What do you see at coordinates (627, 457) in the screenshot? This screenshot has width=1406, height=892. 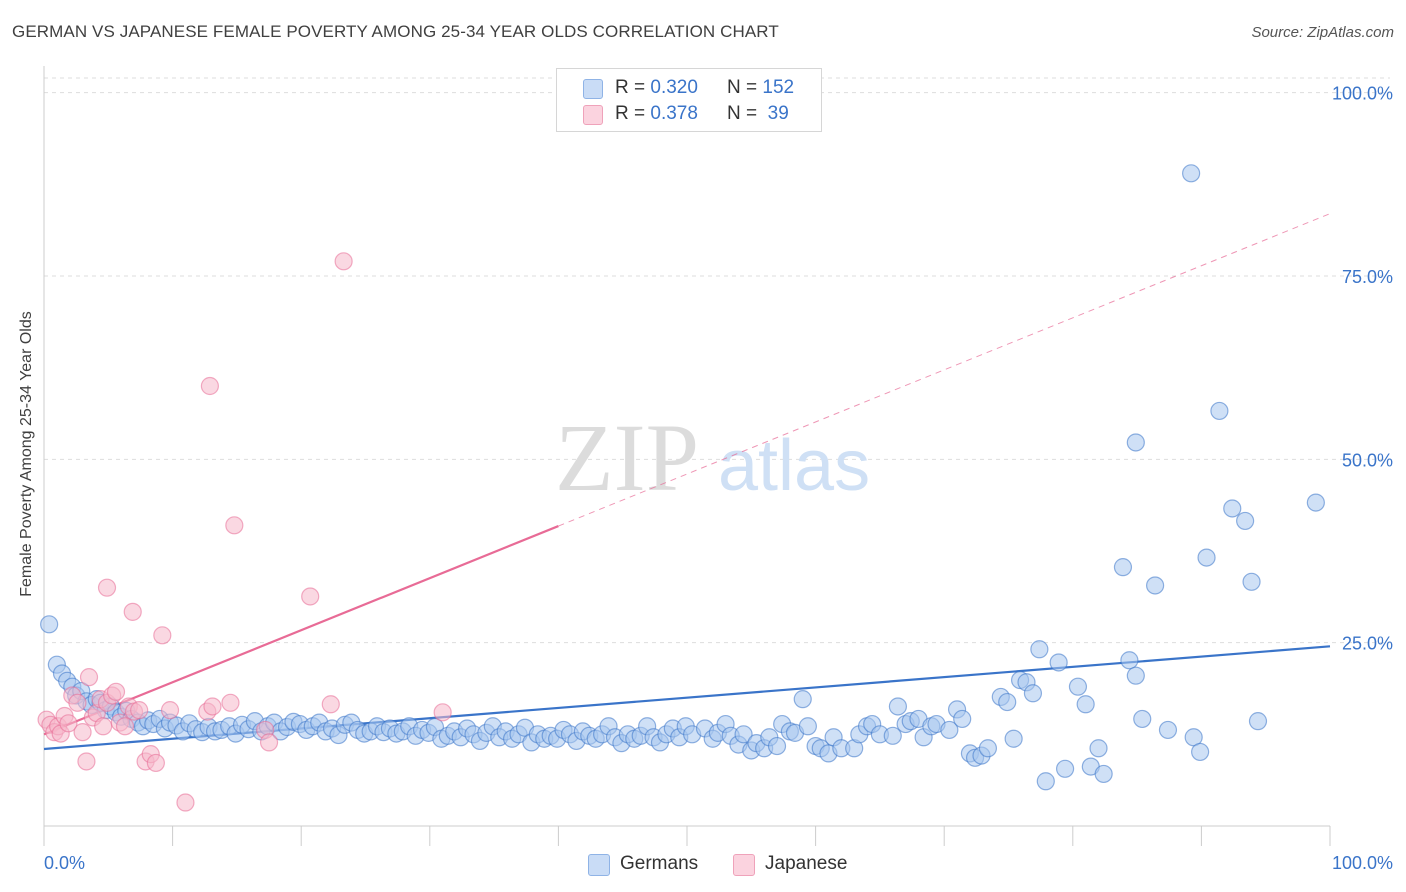 I see `watermark-zip: ZIP` at bounding box center [627, 457].